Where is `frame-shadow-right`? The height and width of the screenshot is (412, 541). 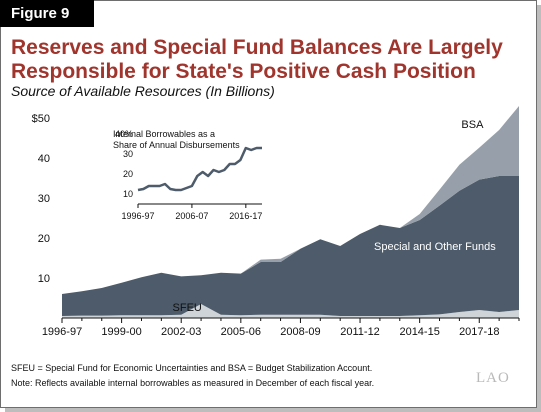 frame-shadow-right is located at coordinates (539, 208).